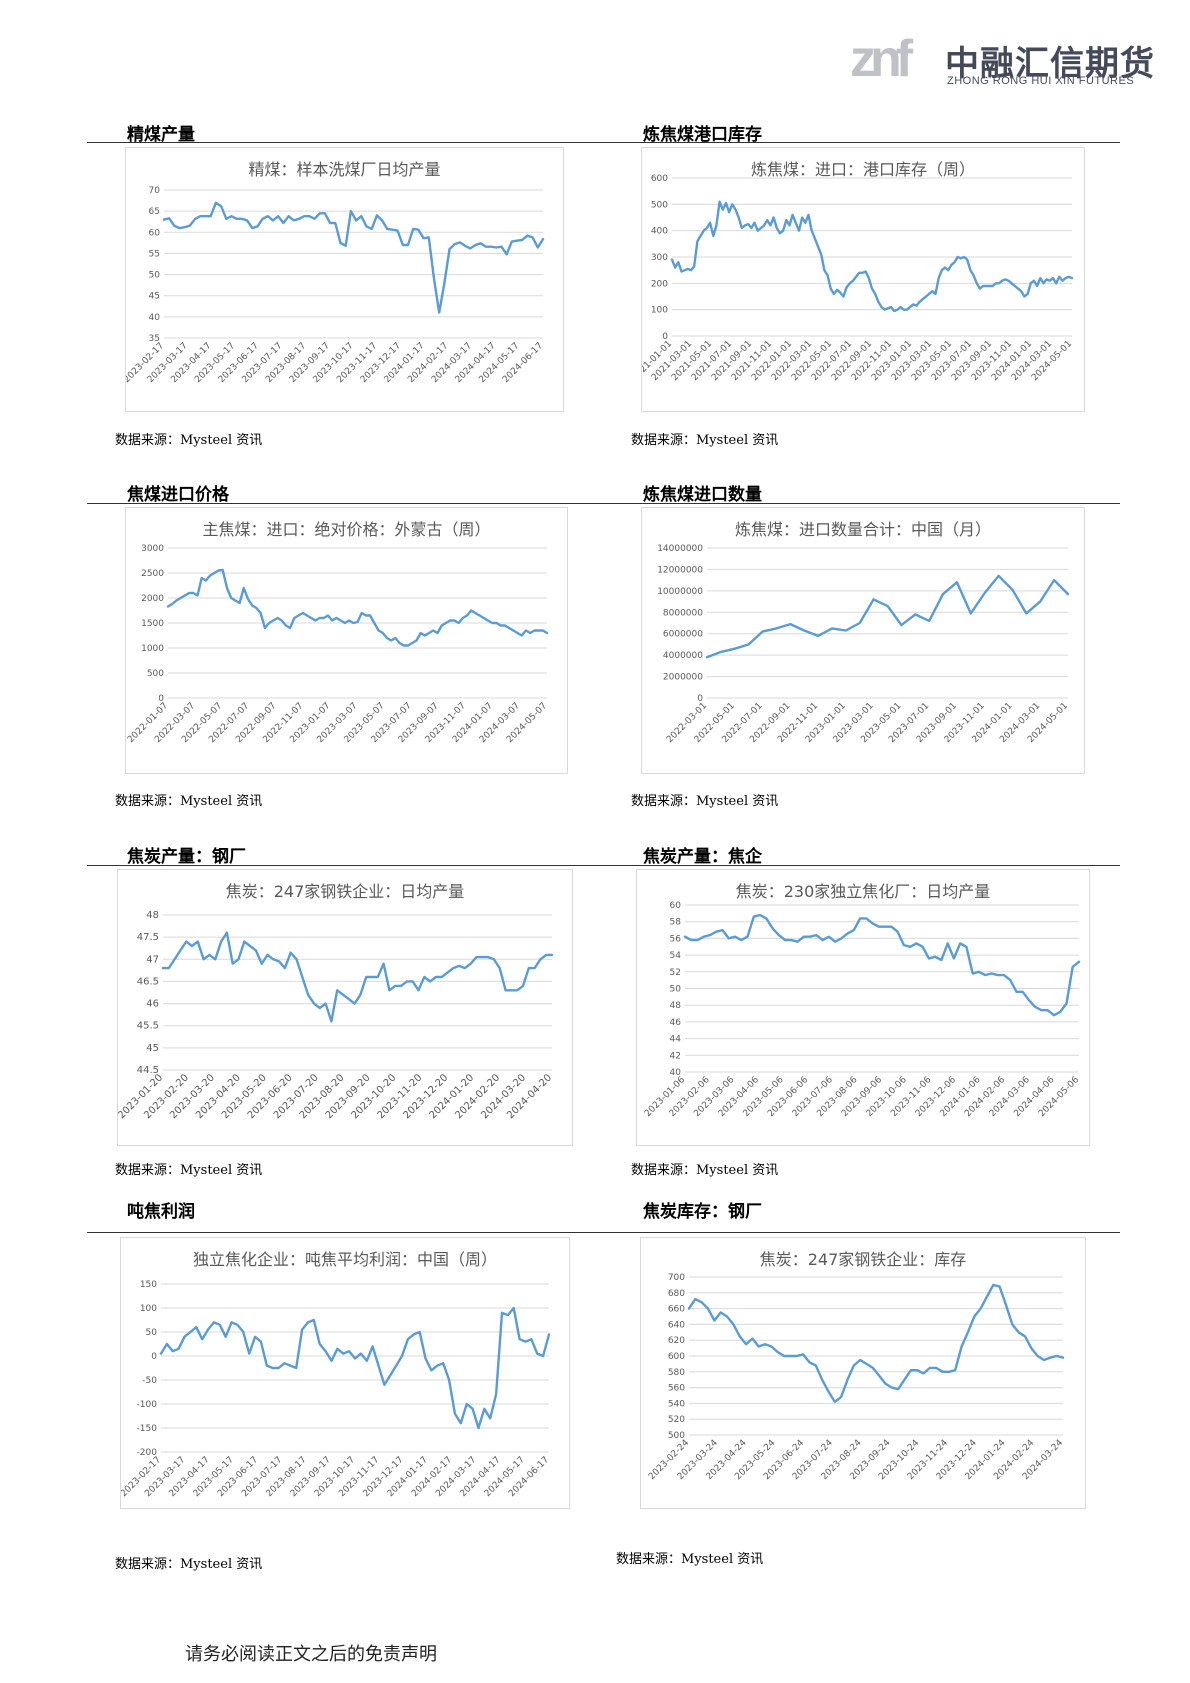 The image size is (1190, 1683). What do you see at coordinates (152, 959) in the screenshot?
I see `y-tick-label: 47` at bounding box center [152, 959].